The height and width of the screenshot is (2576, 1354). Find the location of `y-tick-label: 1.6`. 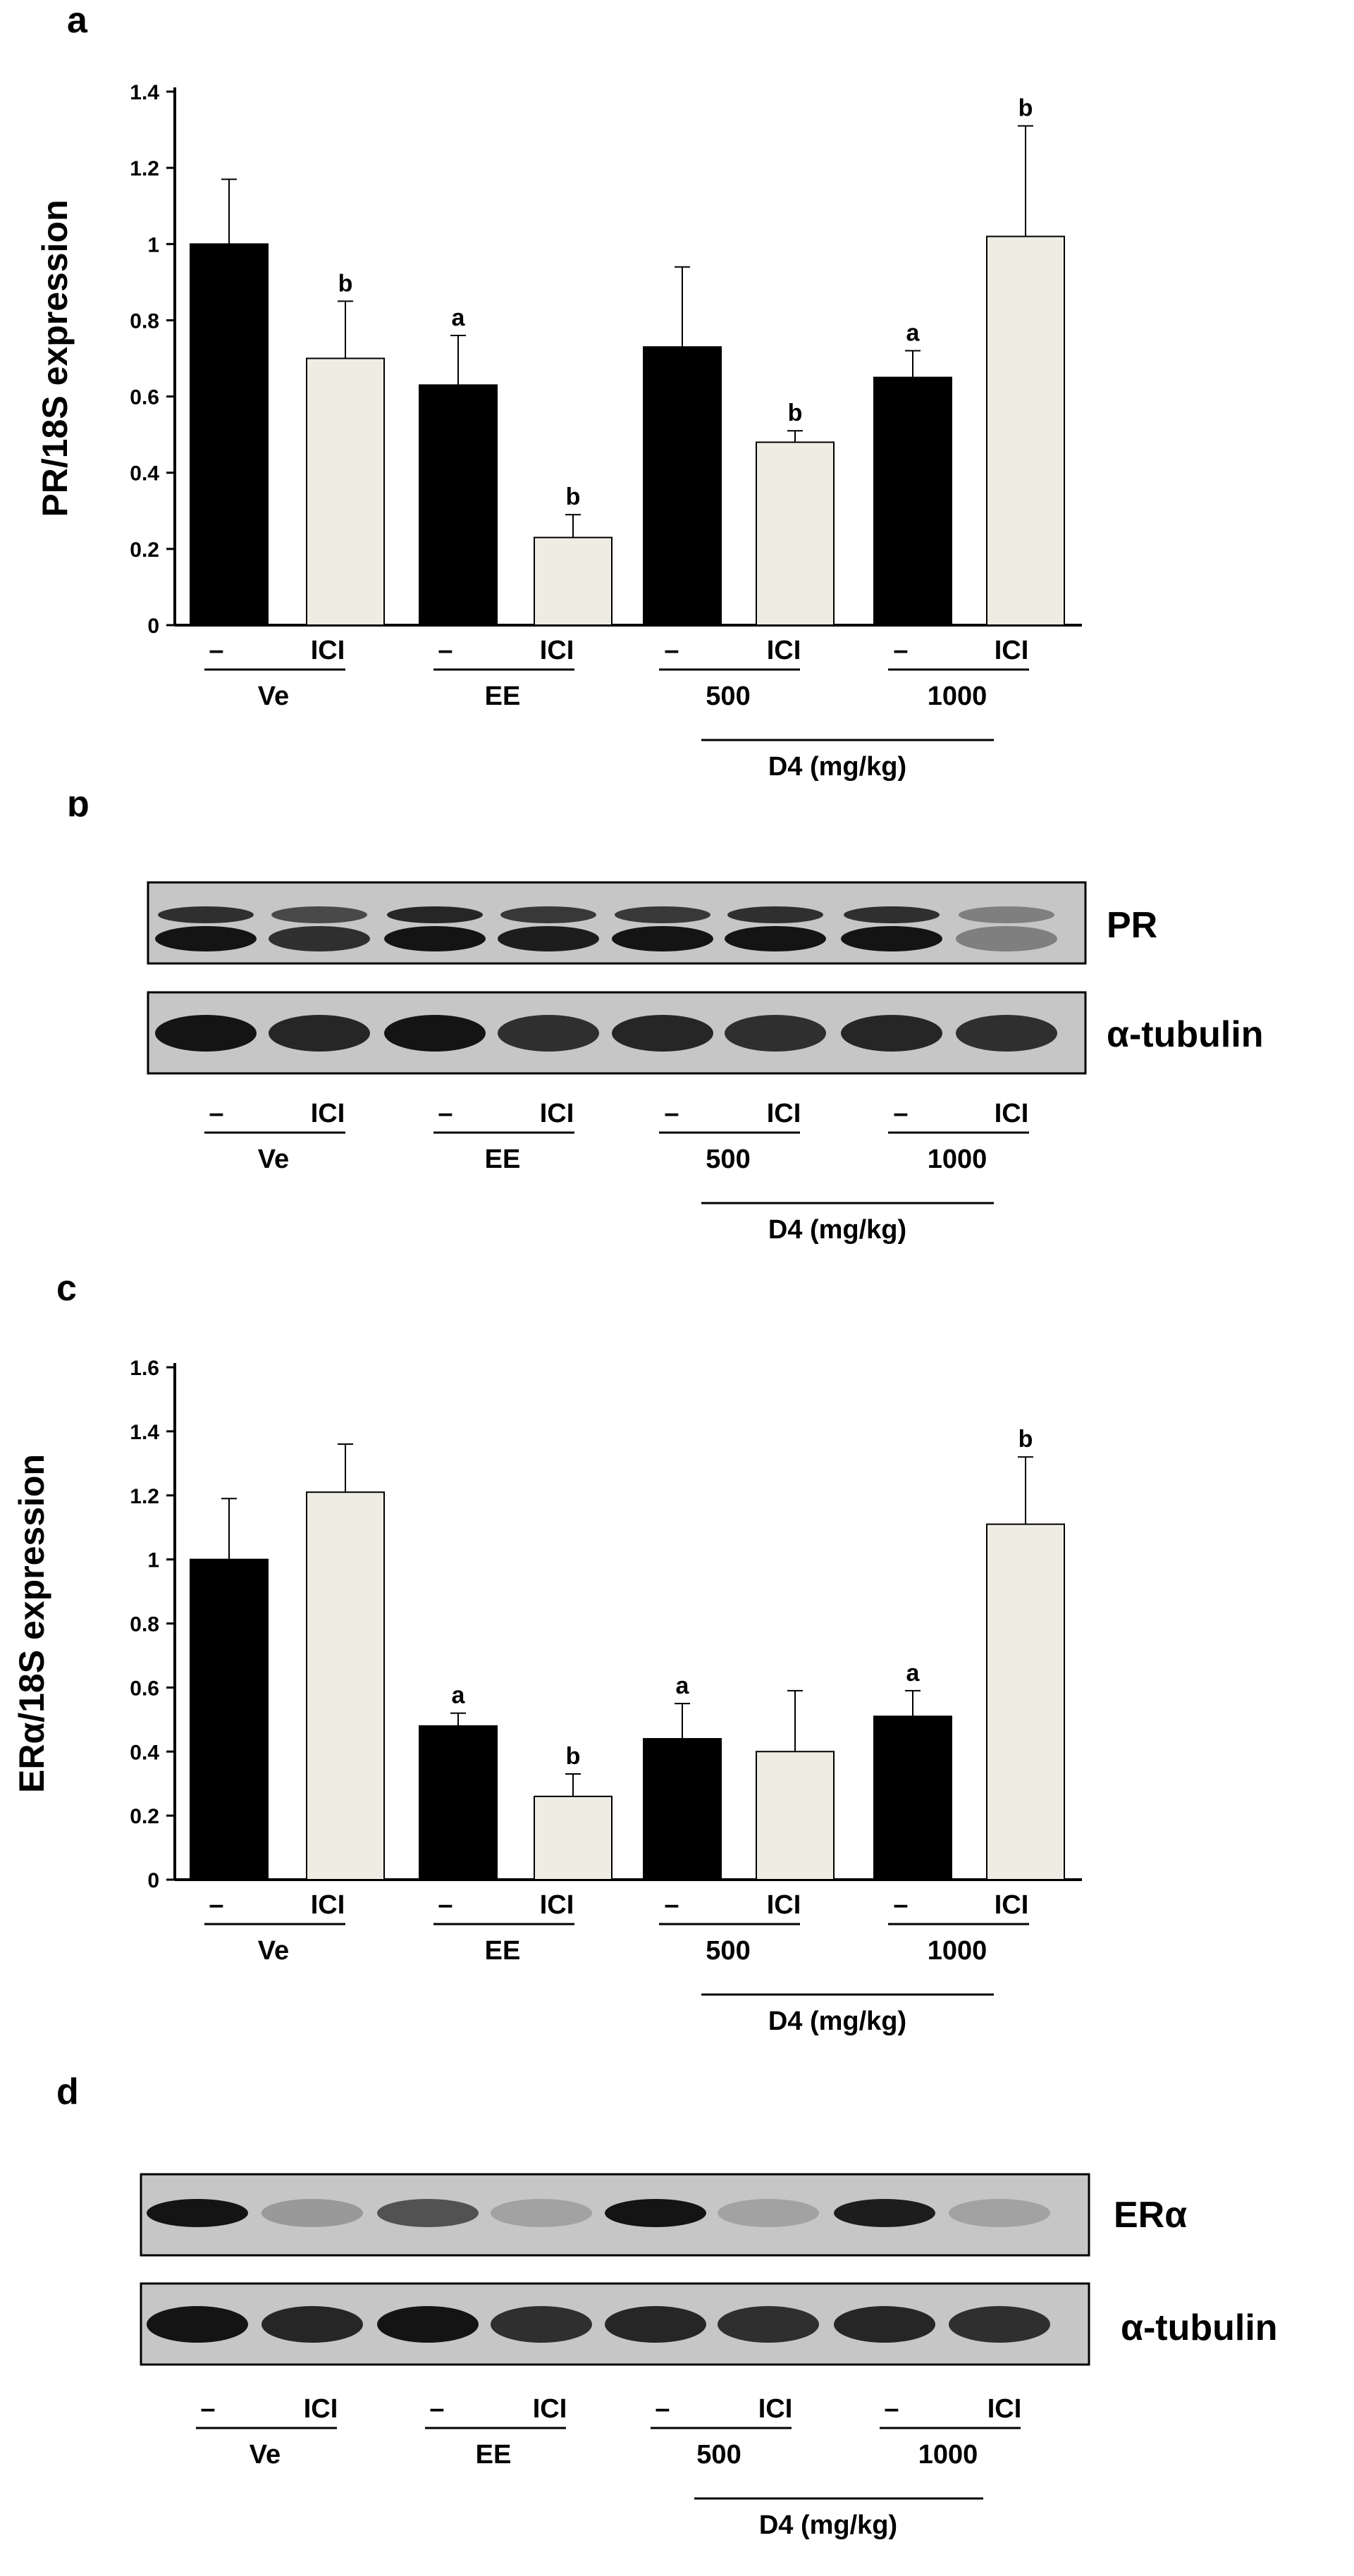

y-tick-label: 1.6 is located at coordinates (145, 1368).